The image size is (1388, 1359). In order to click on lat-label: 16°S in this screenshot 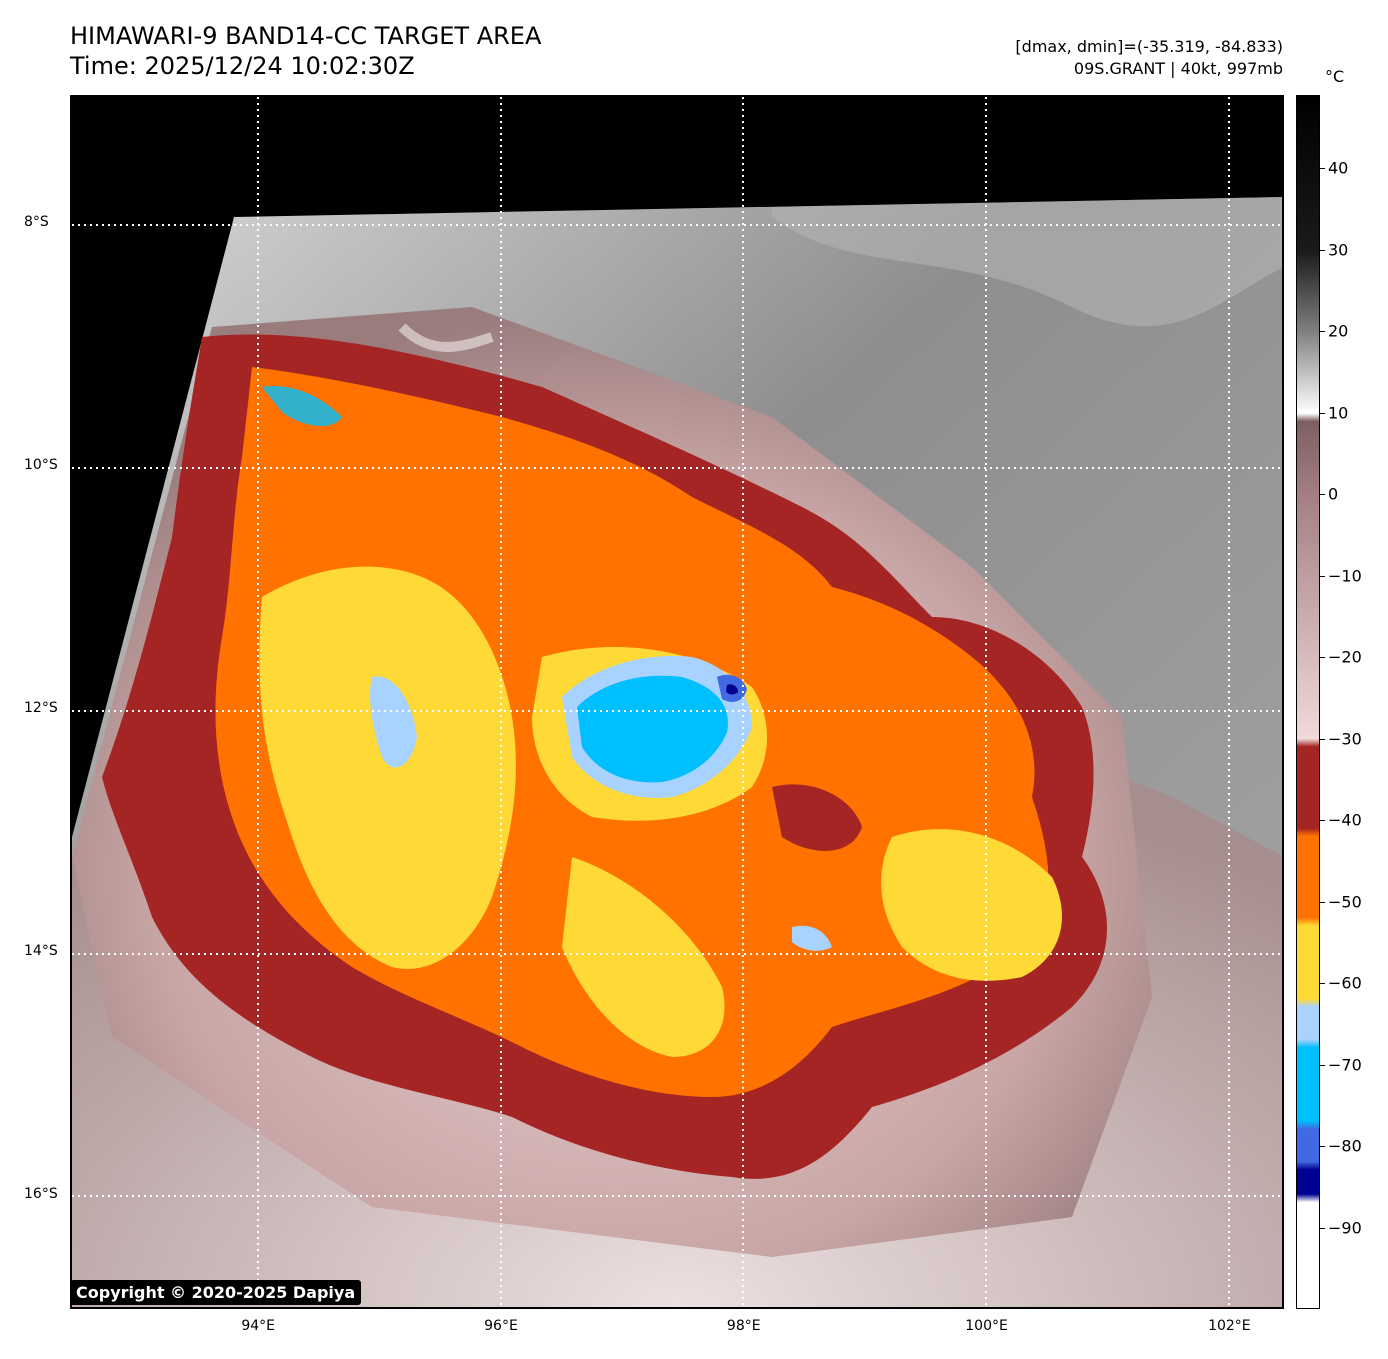, I will do `click(41, 1193)`.